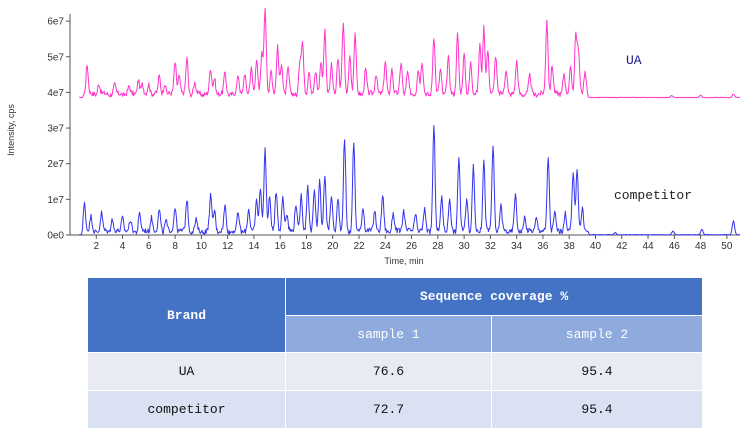  Describe the element at coordinates (388, 371) in the screenshot. I see `sample1-cell: 76.6` at that location.